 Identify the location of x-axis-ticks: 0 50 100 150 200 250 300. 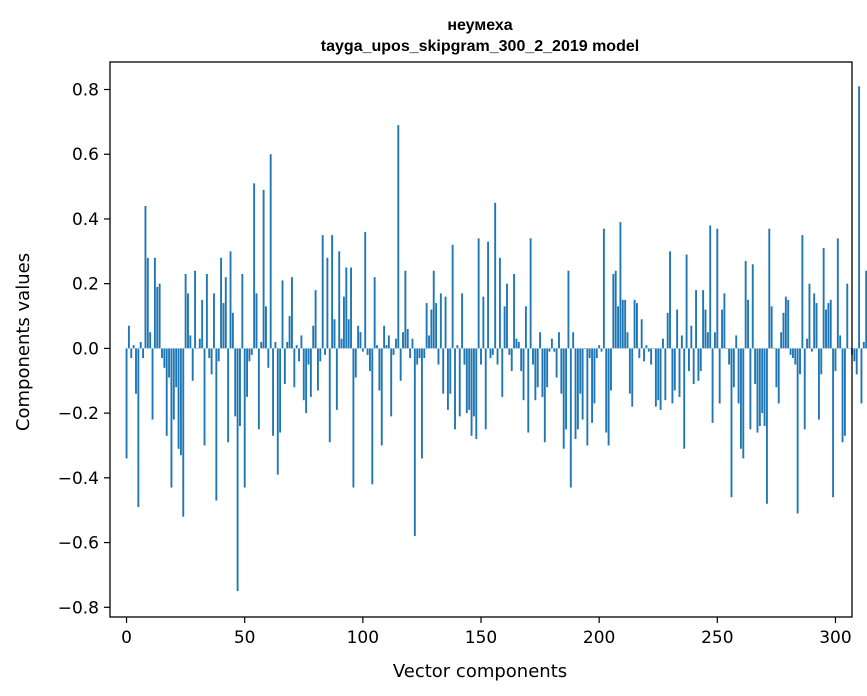
(486, 632).